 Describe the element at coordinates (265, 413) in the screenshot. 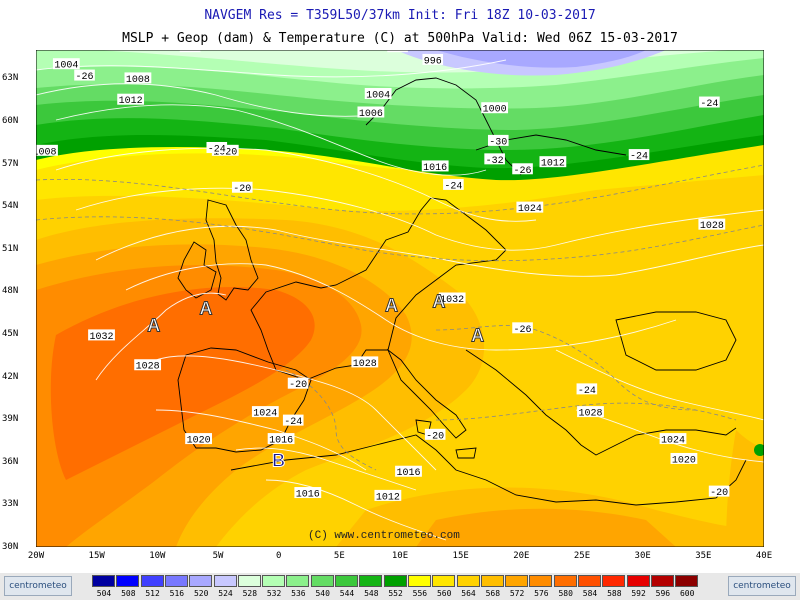

I see `isobar-label: 1024` at that location.